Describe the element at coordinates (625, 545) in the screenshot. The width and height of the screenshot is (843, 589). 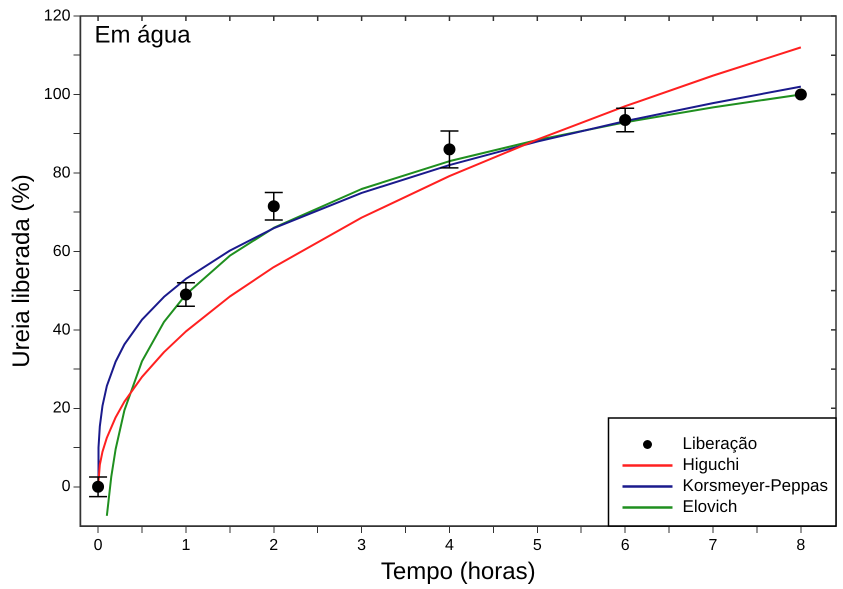
I see `x-tick-label: 6` at that location.